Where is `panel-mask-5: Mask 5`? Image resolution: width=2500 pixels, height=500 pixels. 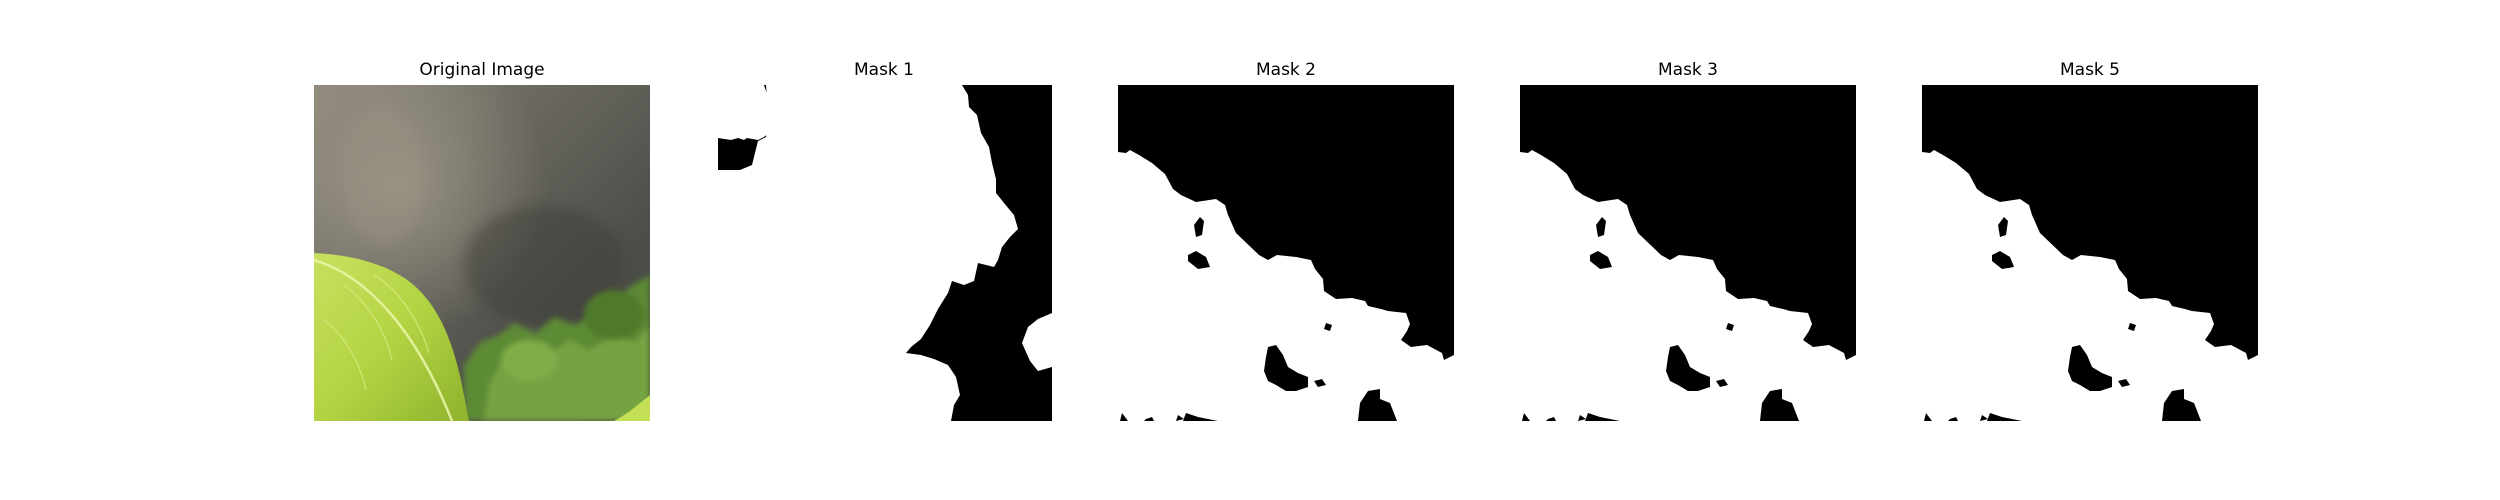
panel-mask-5: Mask 5 is located at coordinates (2090, 215).